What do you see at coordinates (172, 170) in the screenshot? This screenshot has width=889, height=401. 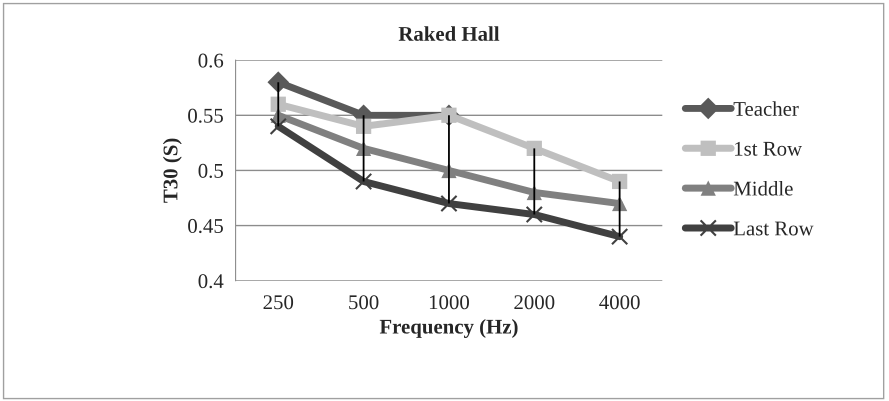 I see `y-axis-title: T30 (S)` at bounding box center [172, 170].